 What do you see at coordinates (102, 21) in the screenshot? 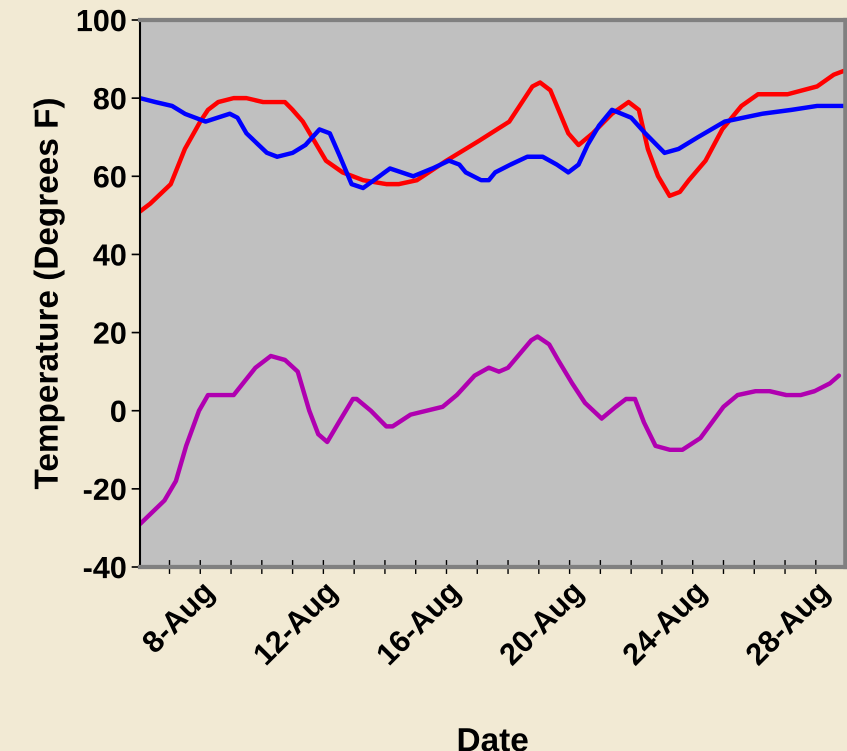
I see `y-tick-label: 100` at bounding box center [102, 21].